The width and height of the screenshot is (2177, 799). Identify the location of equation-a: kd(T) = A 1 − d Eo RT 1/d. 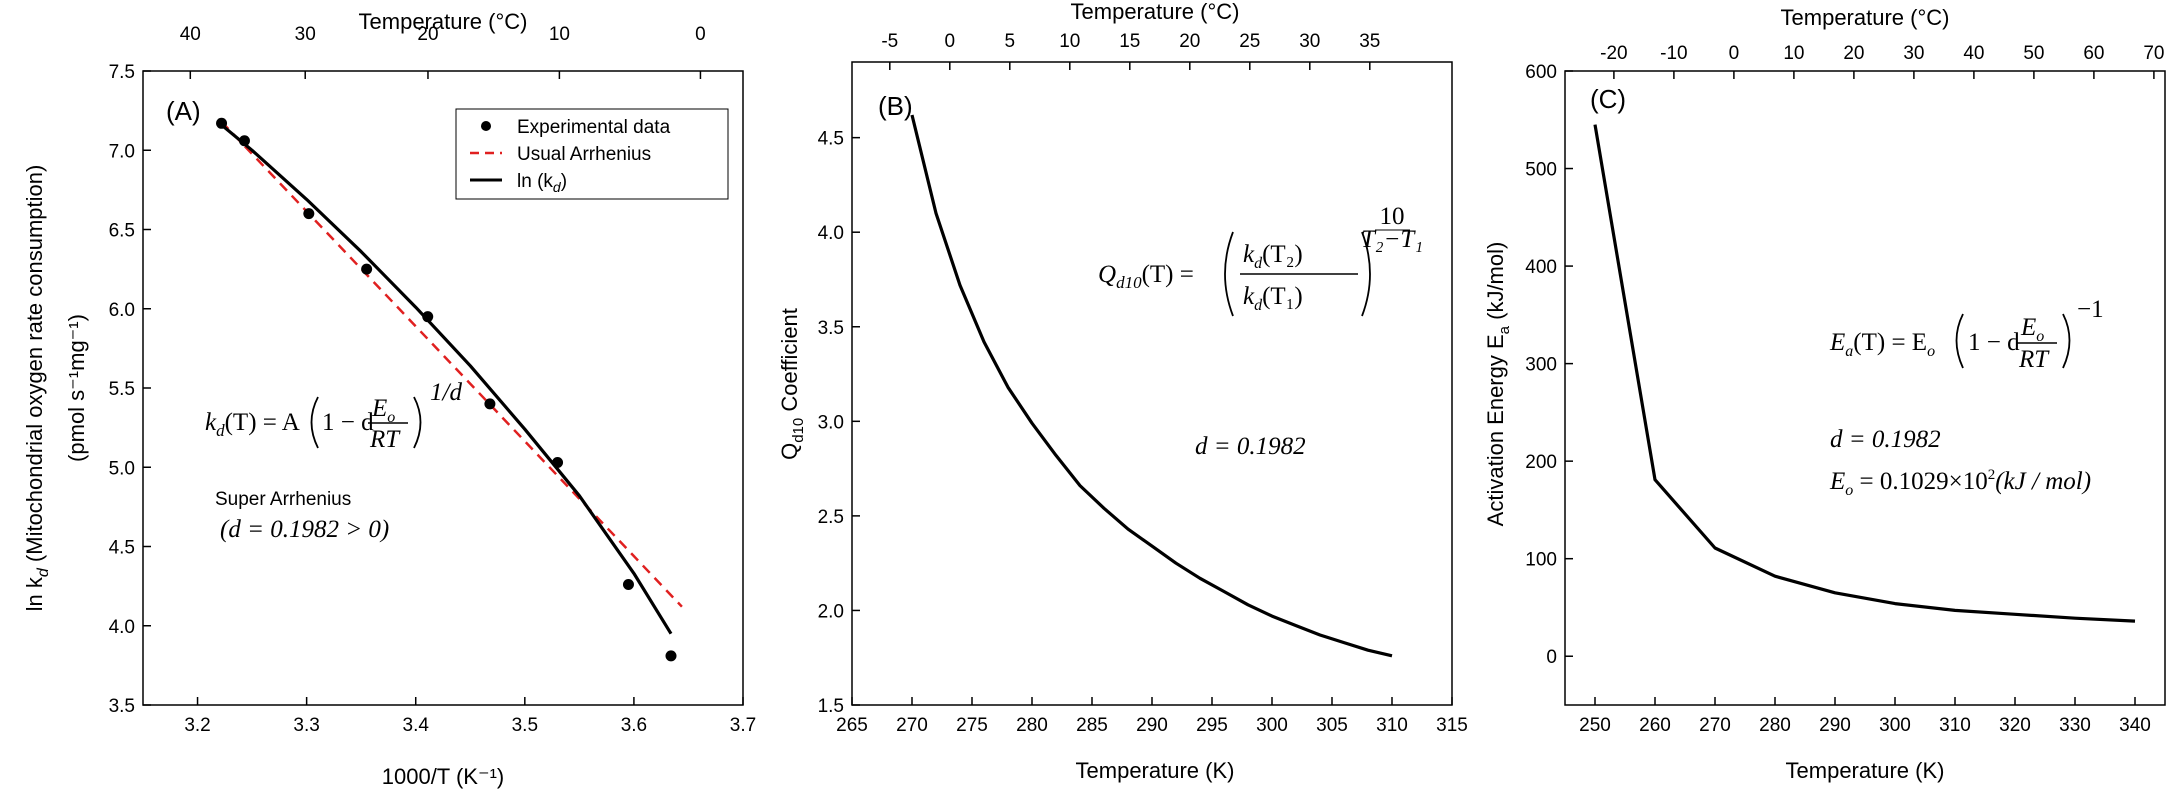
(333, 416).